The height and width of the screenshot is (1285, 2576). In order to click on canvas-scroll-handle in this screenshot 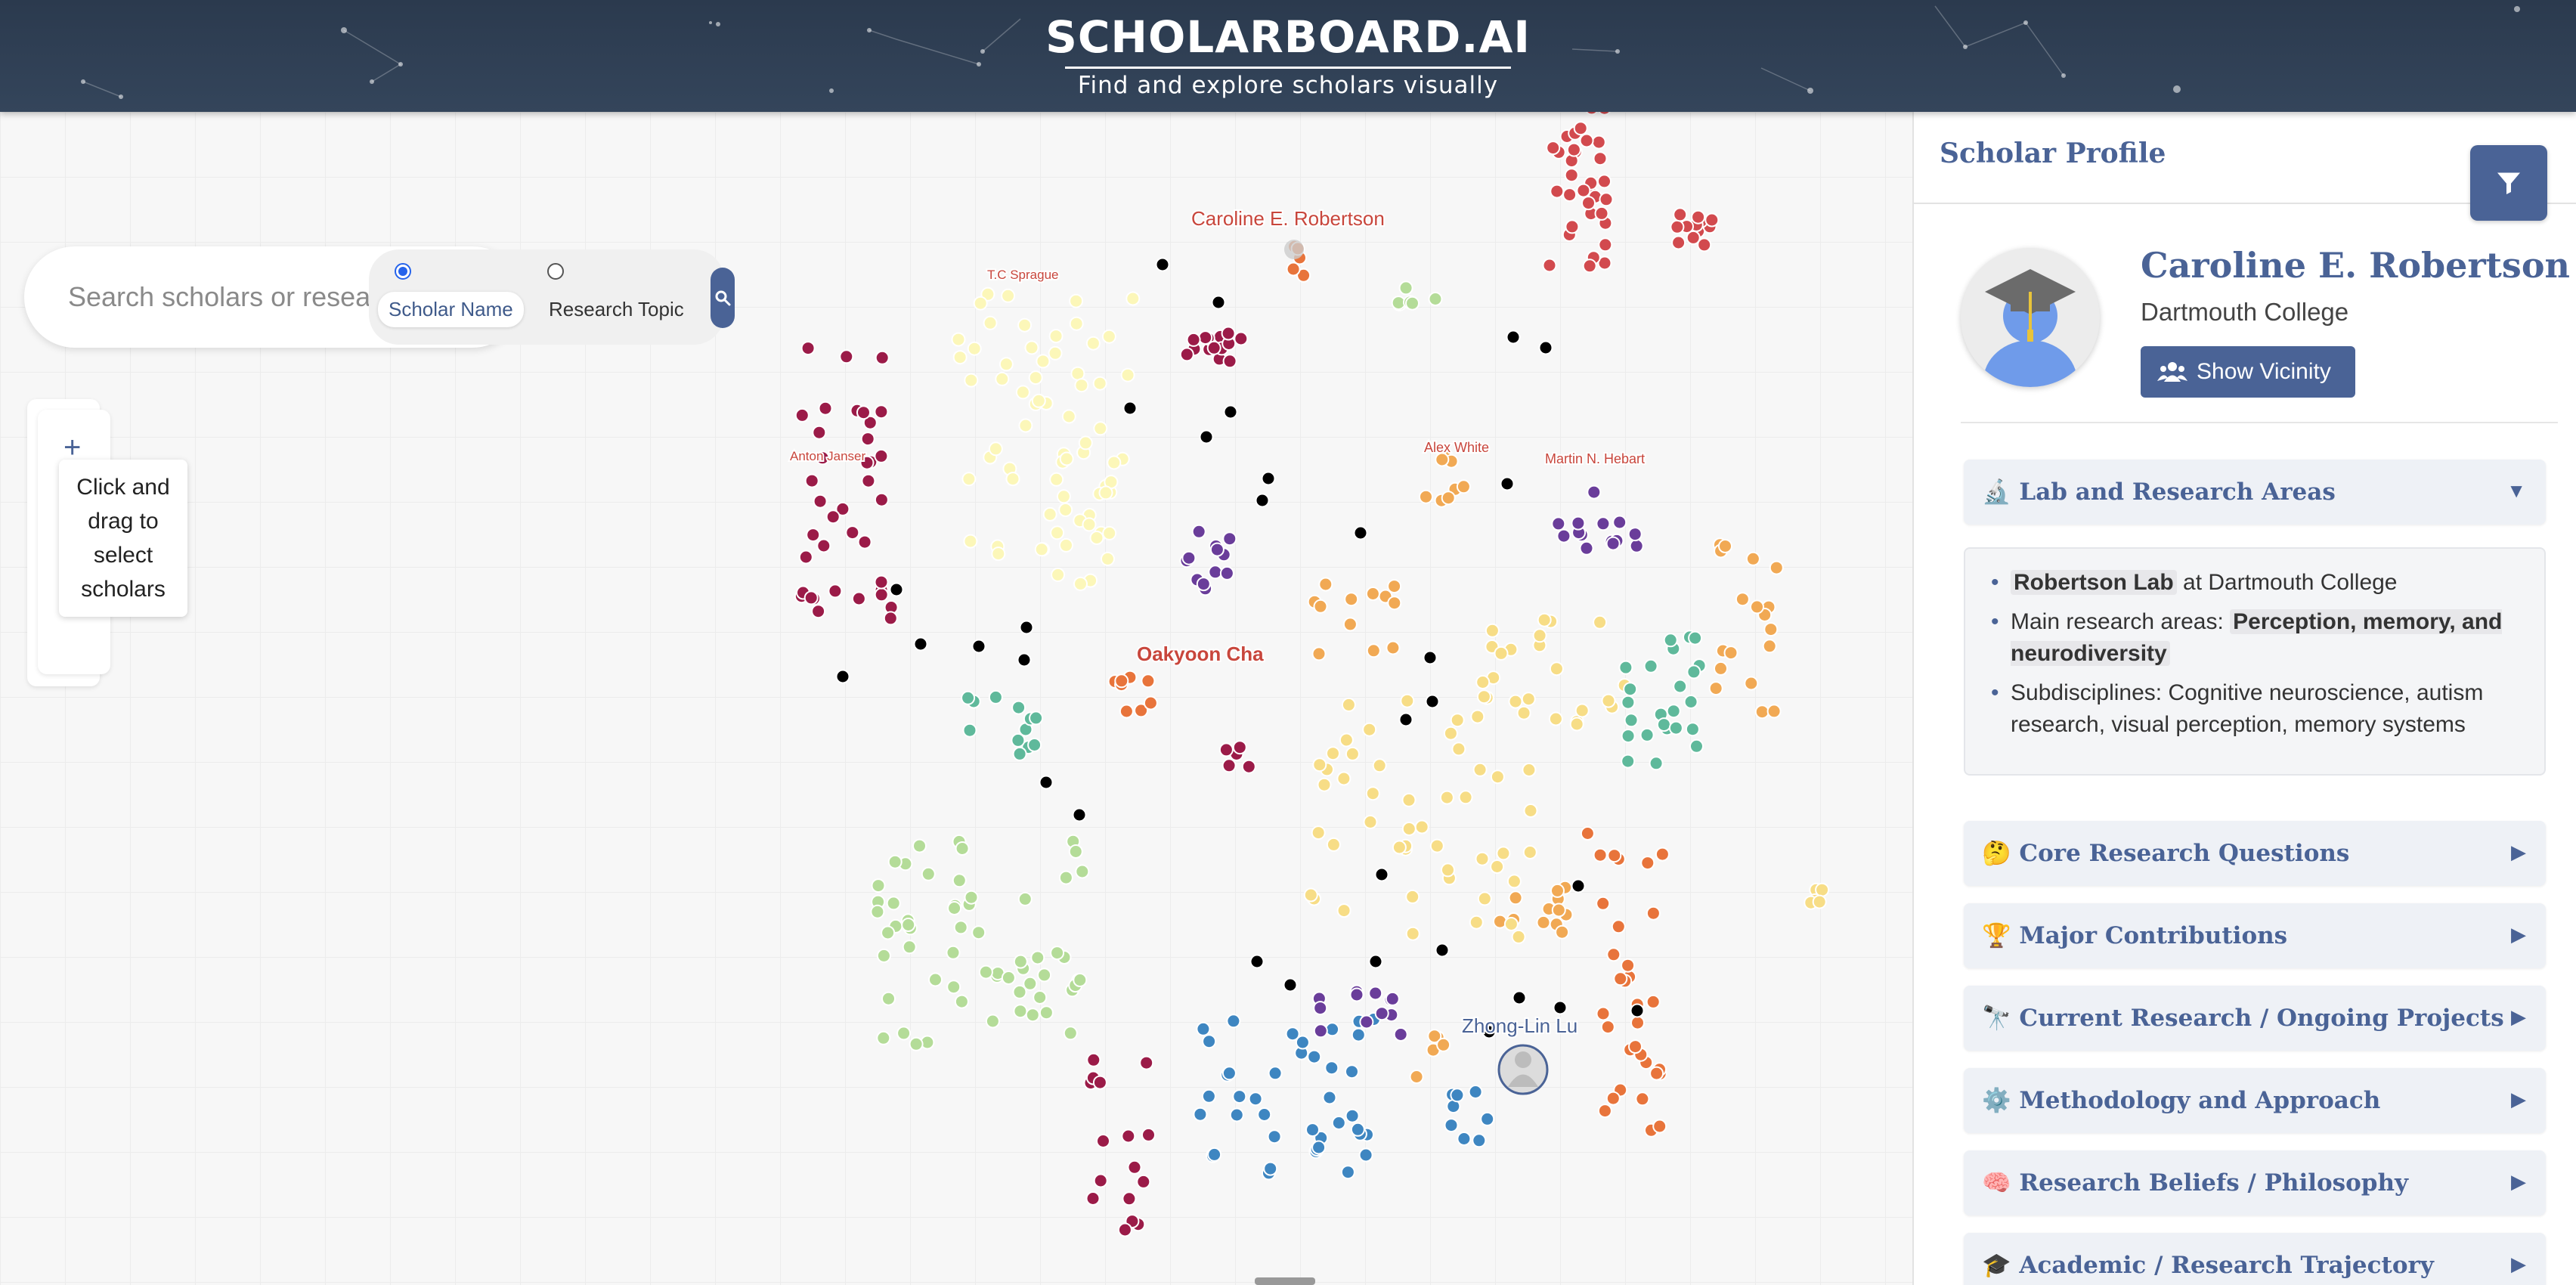, I will do `click(1285, 1281)`.